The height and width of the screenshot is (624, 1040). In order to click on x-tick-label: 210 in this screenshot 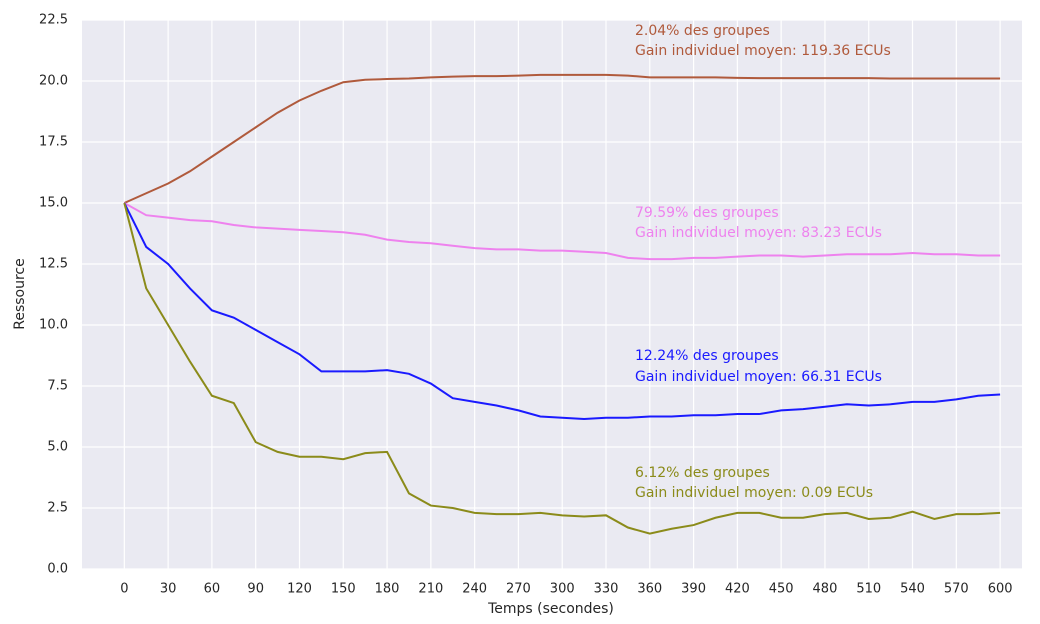, I will do `click(430, 589)`.